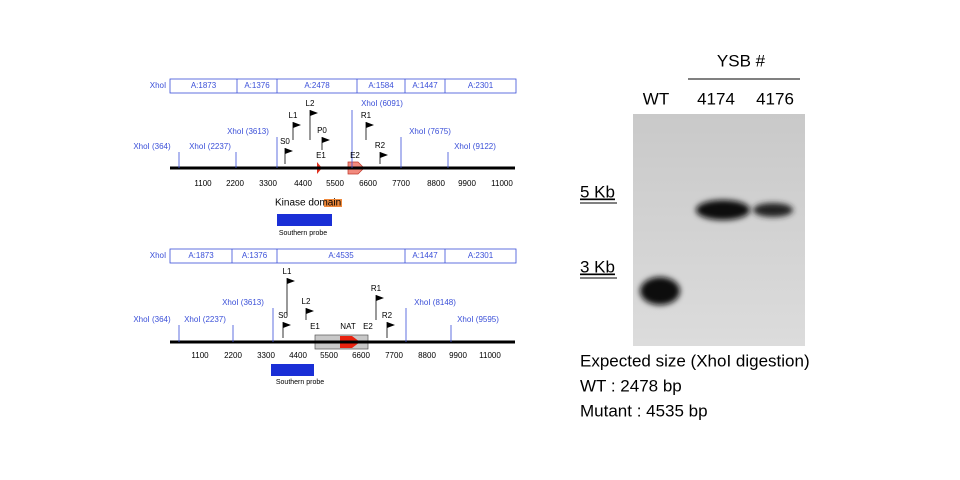  I want to click on caption: Mutant : 4535 bp, so click(644, 410).